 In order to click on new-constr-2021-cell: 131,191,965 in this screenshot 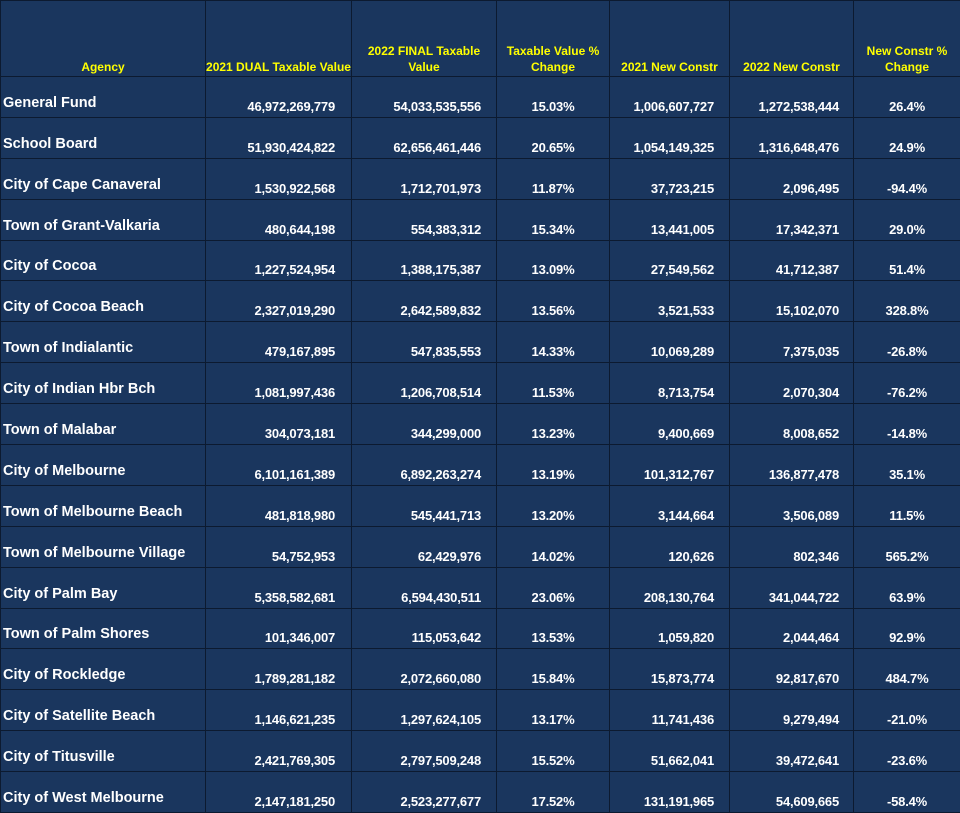, I will do `click(670, 792)`.